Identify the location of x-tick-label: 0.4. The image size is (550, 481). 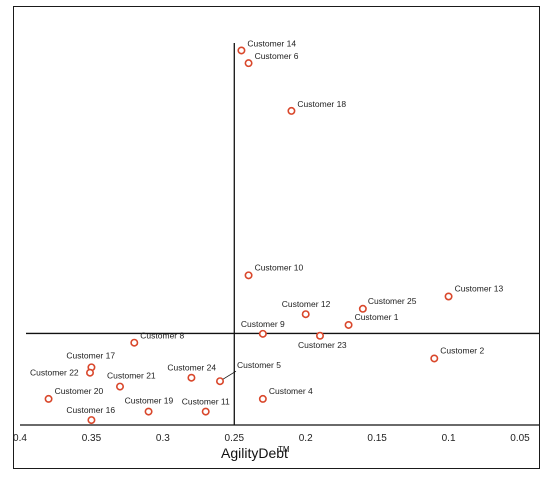
(20, 438).